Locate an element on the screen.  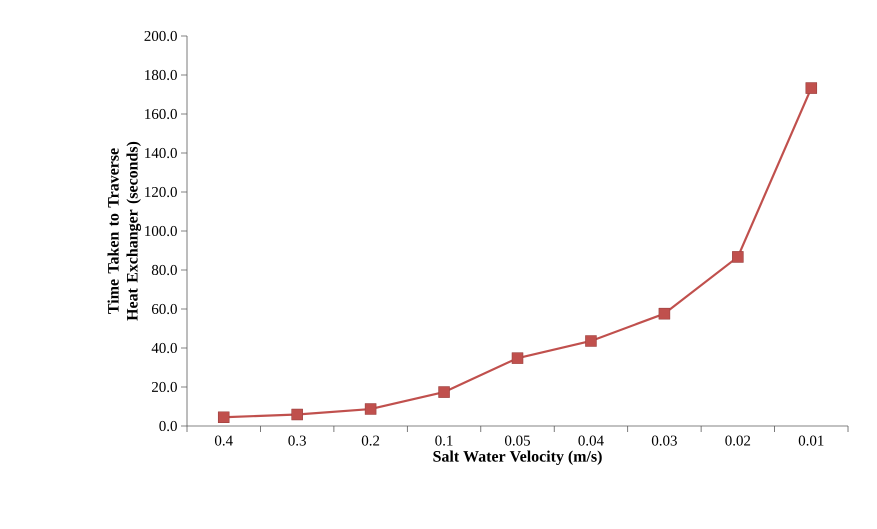
y-tick-label: 180.0 is located at coordinates (161, 75).